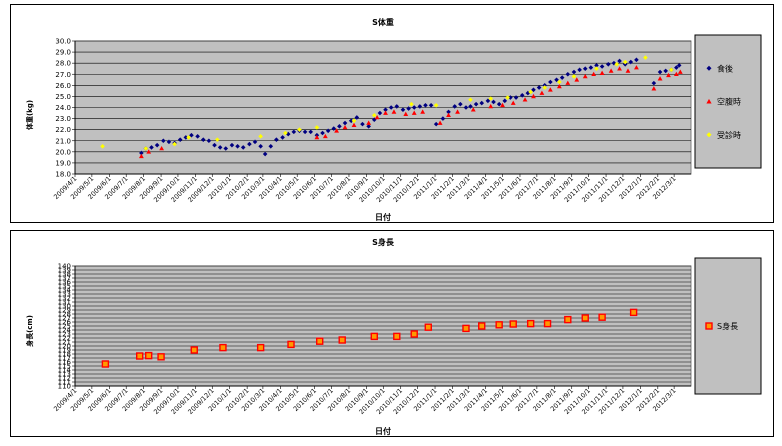  Describe the element at coordinates (64, 375) in the screenshot. I see `y-tick-label: 113` at that location.